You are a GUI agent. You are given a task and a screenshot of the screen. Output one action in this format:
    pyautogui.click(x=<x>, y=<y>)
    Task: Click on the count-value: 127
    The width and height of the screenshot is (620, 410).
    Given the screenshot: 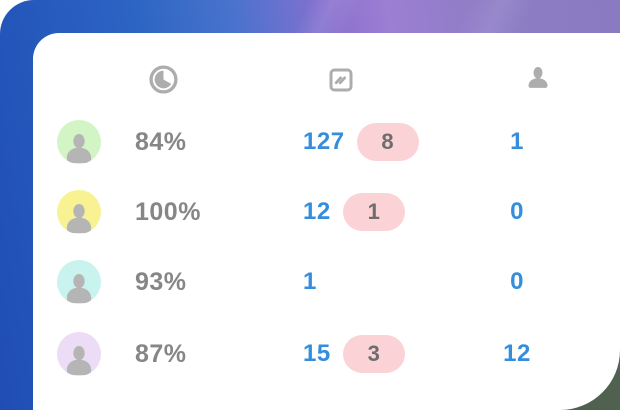 What is the action you would take?
    pyautogui.click(x=324, y=141)
    